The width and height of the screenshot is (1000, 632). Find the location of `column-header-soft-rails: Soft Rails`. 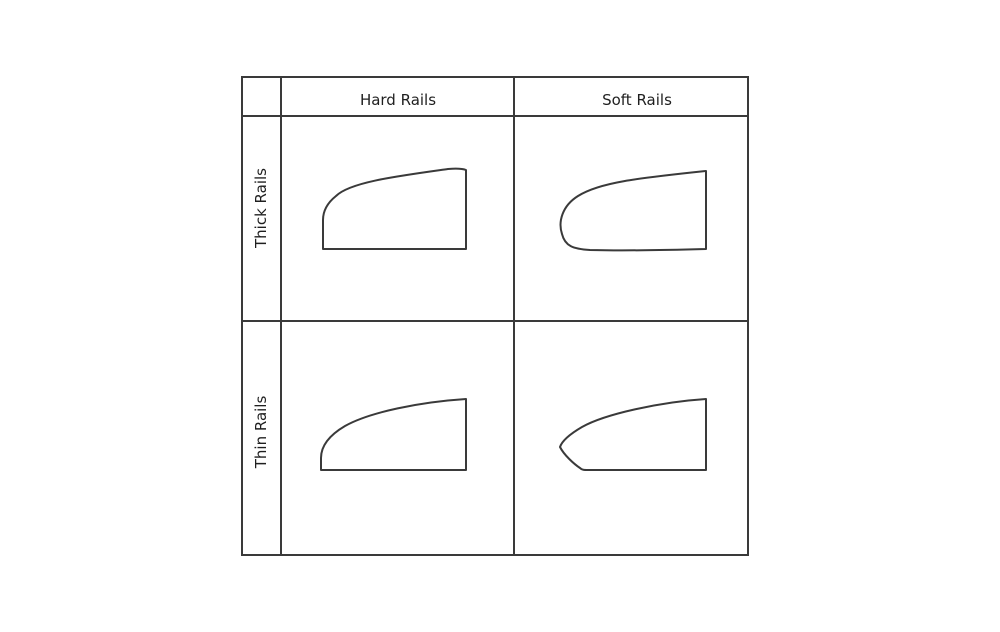

column-header-soft-rails: Soft Rails is located at coordinates (637, 100).